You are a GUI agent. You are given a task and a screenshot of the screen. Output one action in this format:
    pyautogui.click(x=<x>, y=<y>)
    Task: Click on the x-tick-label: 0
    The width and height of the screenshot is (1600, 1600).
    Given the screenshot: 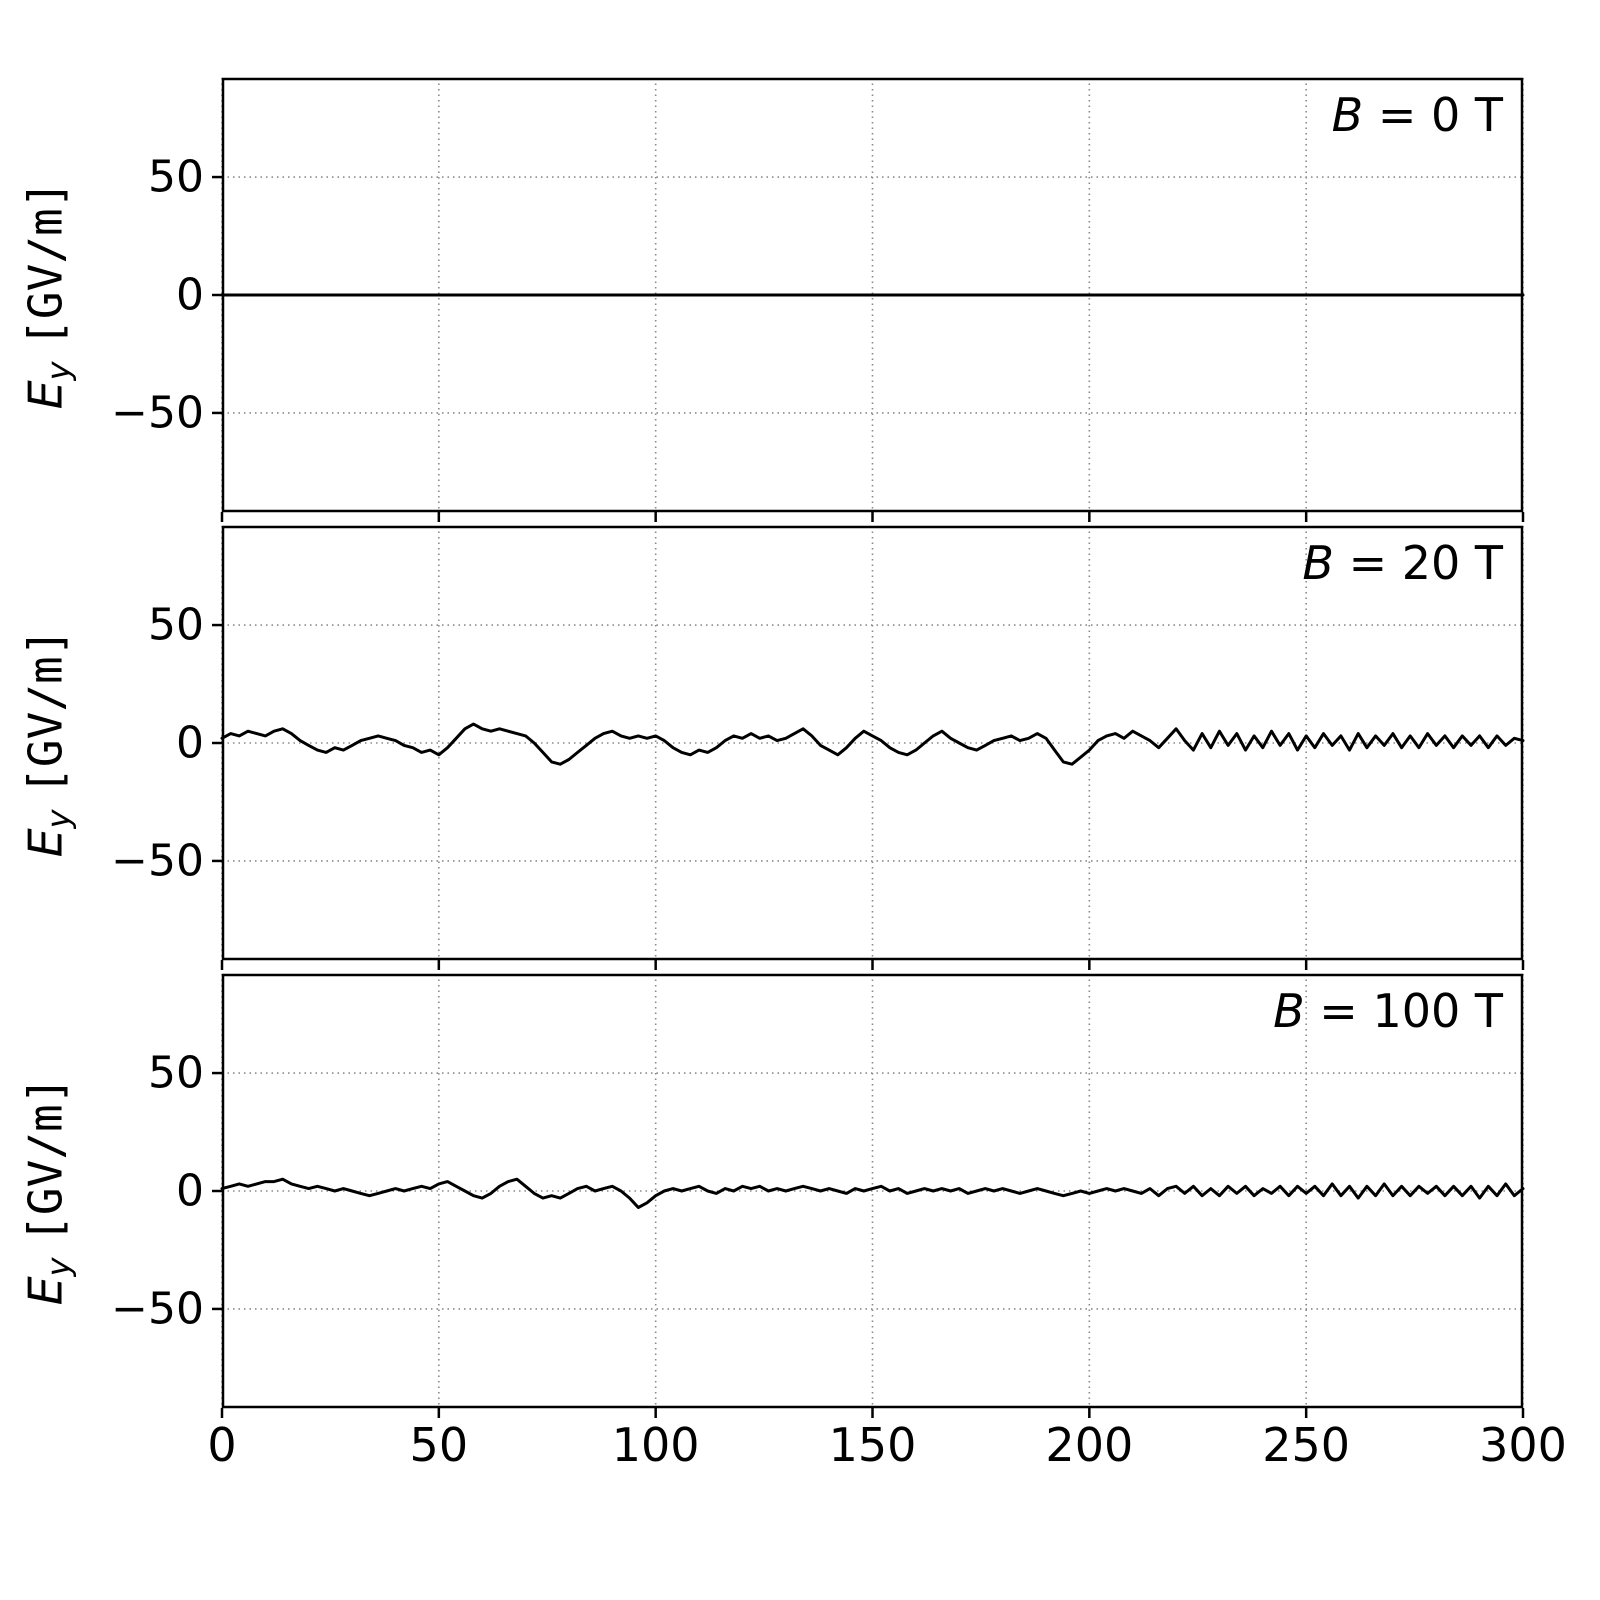 What is the action you would take?
    pyautogui.click(x=222, y=1445)
    